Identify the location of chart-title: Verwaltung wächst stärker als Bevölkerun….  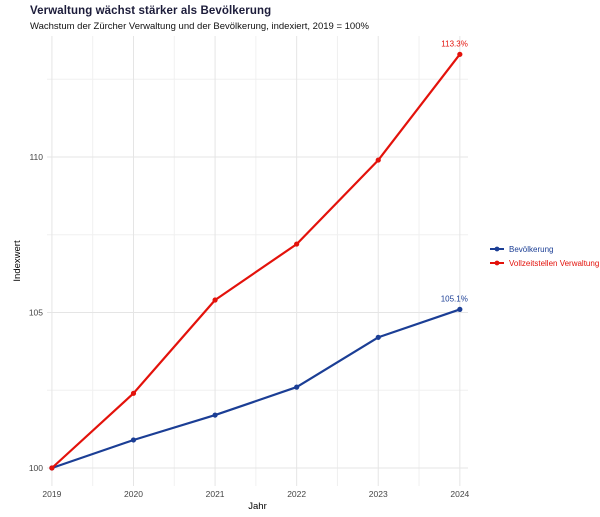
(151, 11).